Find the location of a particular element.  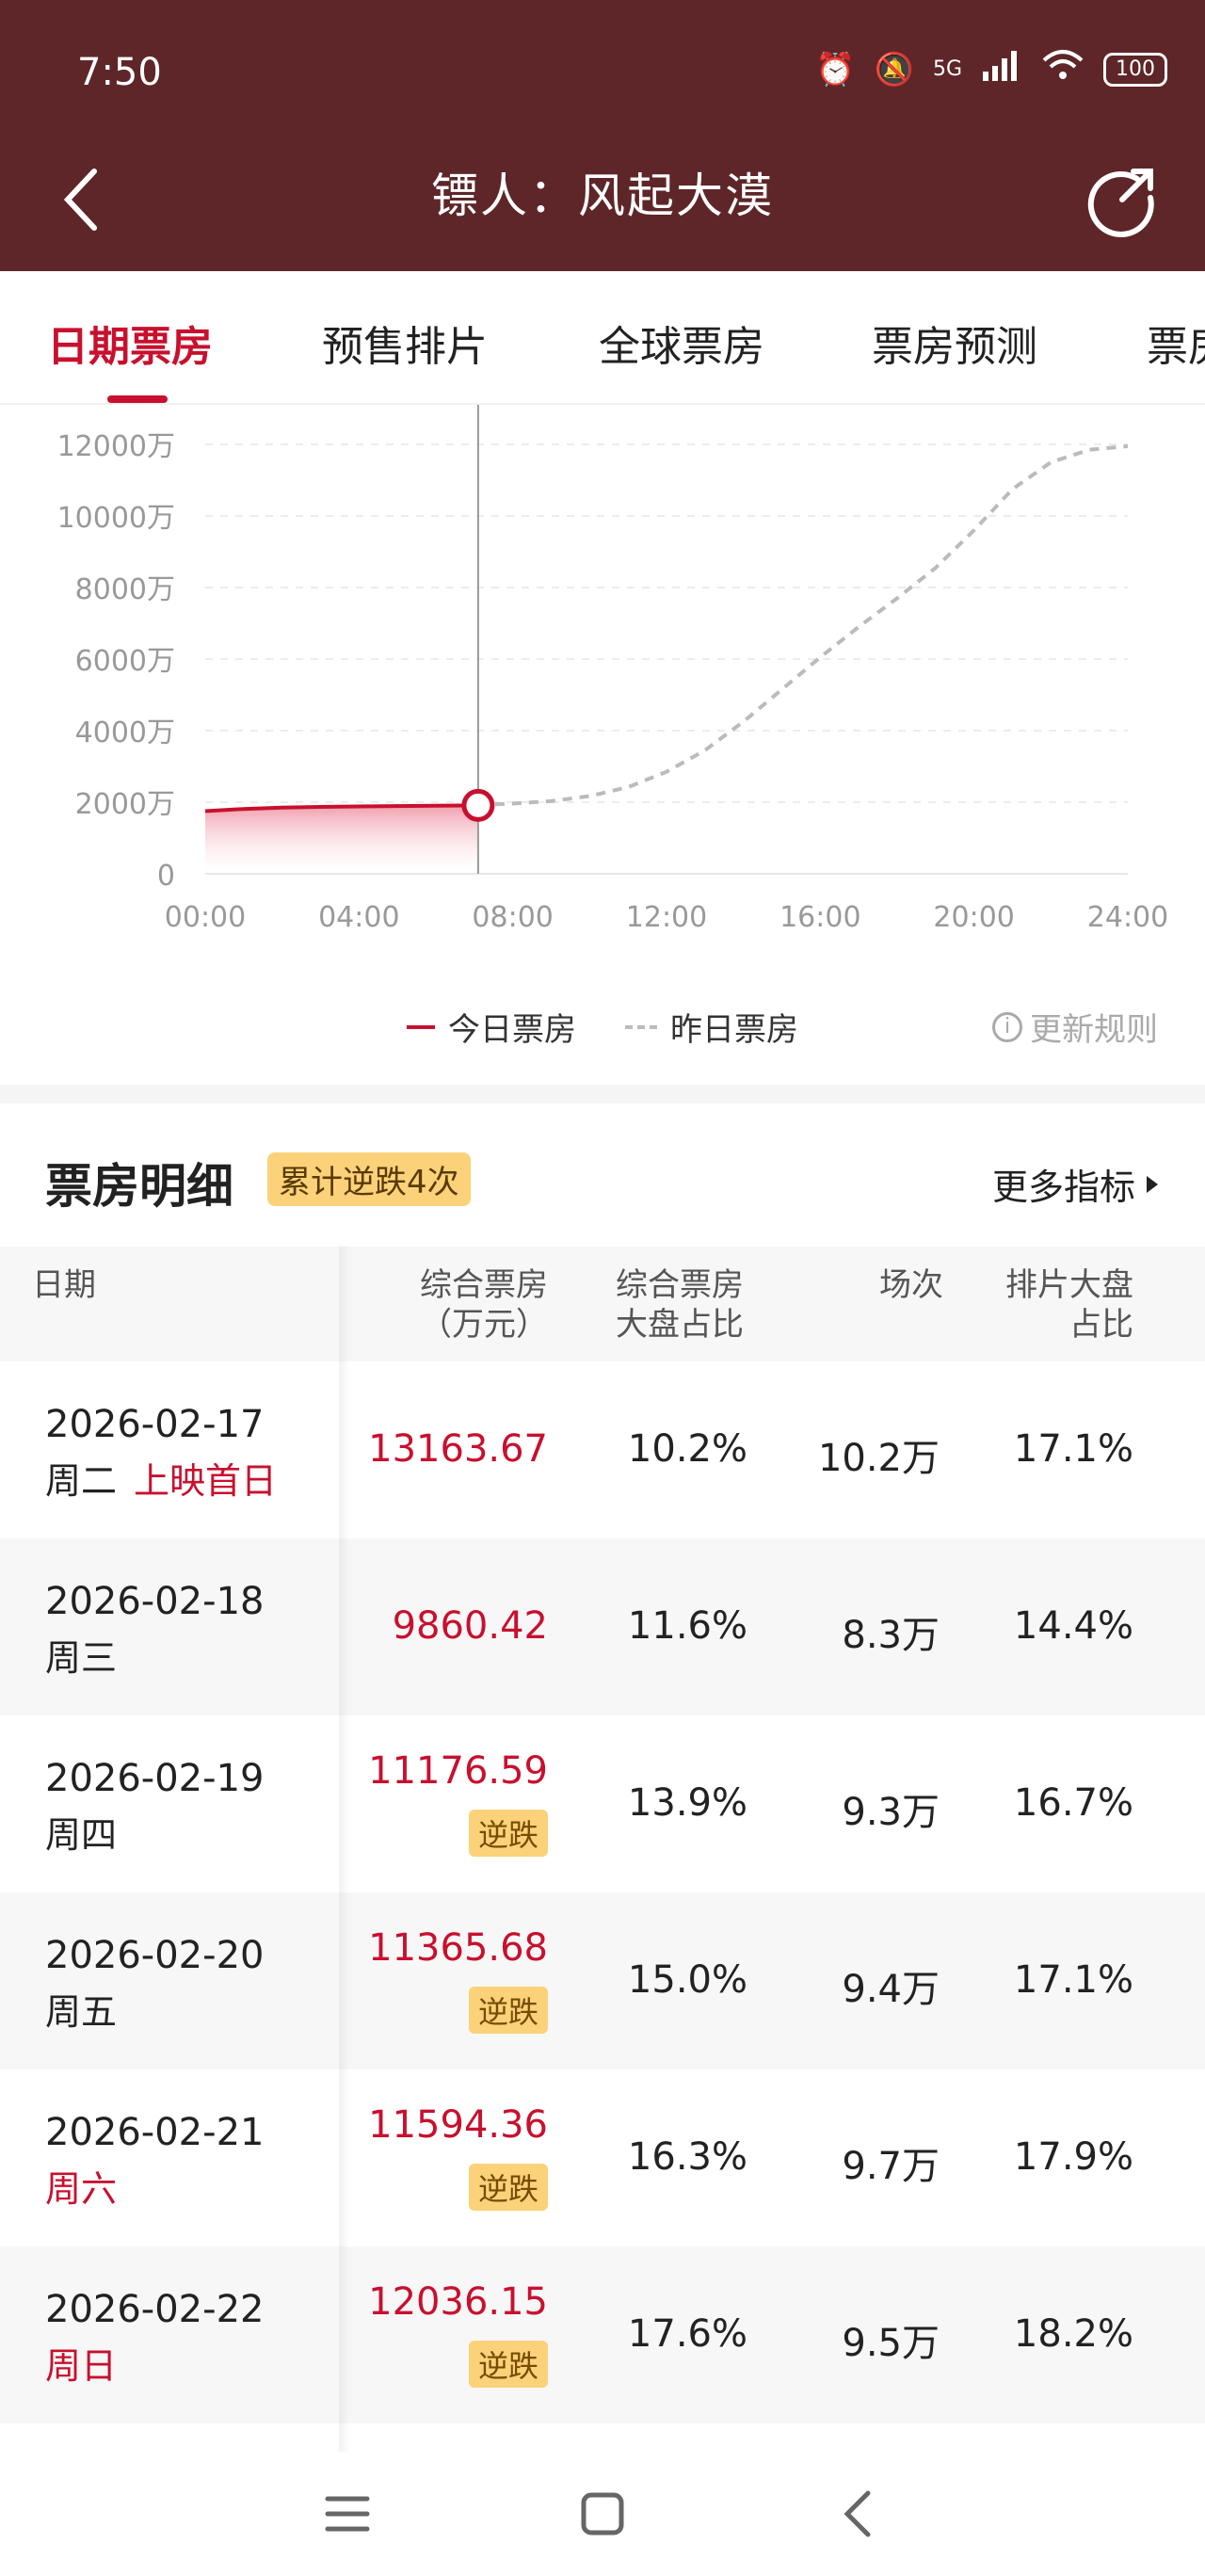

th-date: 日期 is located at coordinates (64, 1285).